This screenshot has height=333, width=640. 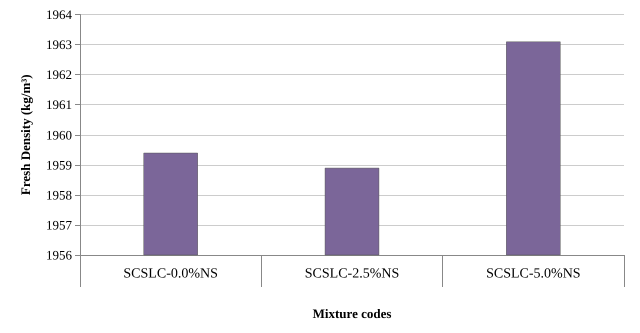 What do you see at coordinates (59, 194) in the screenshot?
I see `y-tick-label: 1958` at bounding box center [59, 194].